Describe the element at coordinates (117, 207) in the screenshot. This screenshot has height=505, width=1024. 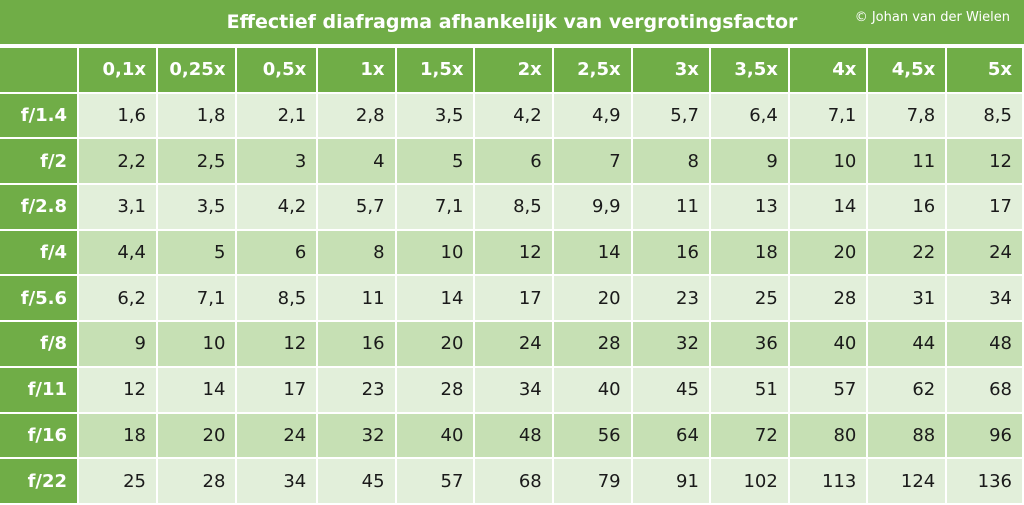
I see `table-cell: 3,1` at that location.